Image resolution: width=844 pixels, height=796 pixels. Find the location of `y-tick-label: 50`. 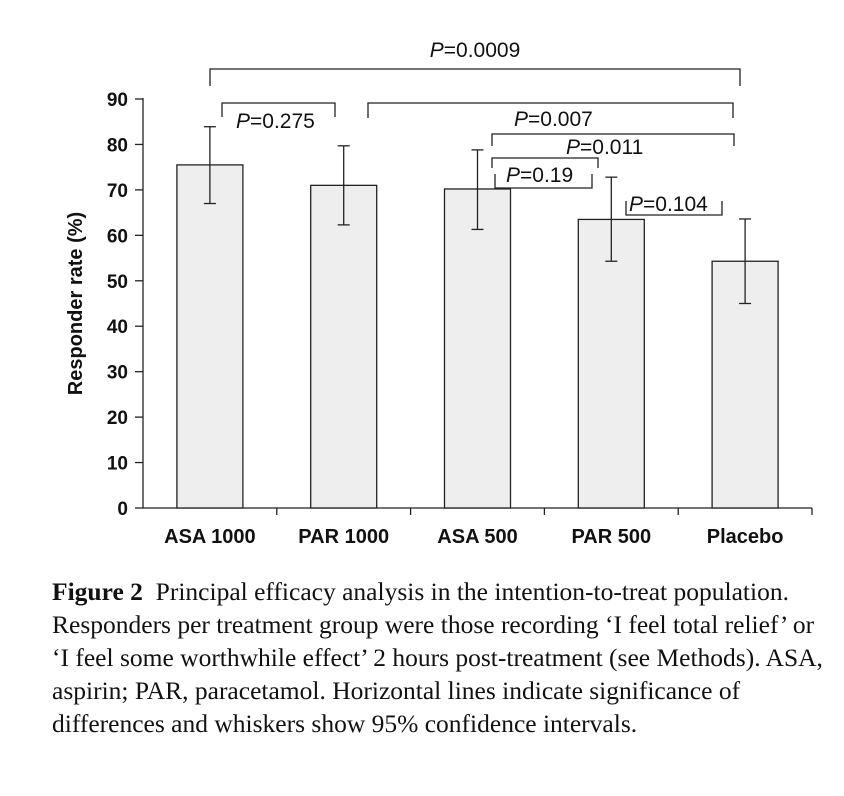

y-tick-label: 50 is located at coordinates (117, 282).